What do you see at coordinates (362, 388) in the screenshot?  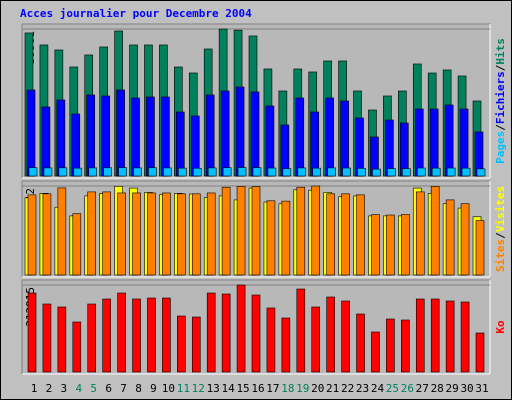 I see `x-tick-label: 23` at bounding box center [362, 388].